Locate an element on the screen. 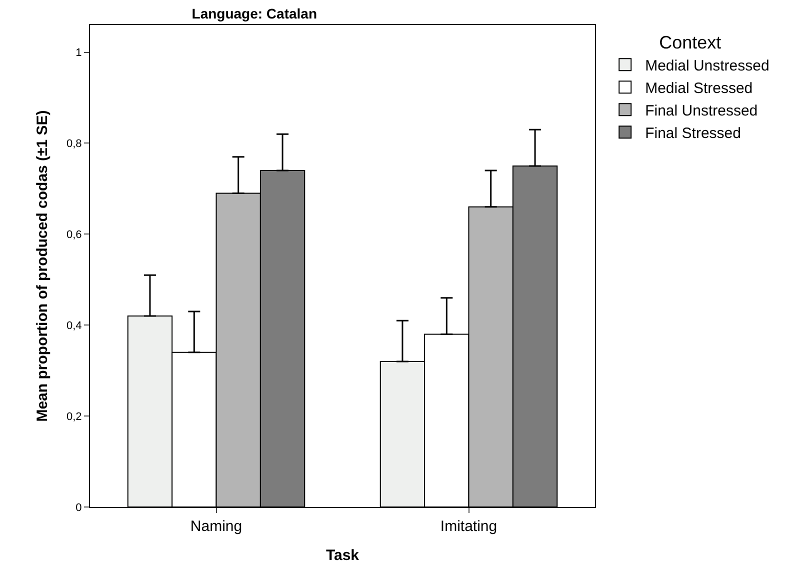 This screenshot has height=573, width=795. y-tick-label: 0 is located at coordinates (79, 508).